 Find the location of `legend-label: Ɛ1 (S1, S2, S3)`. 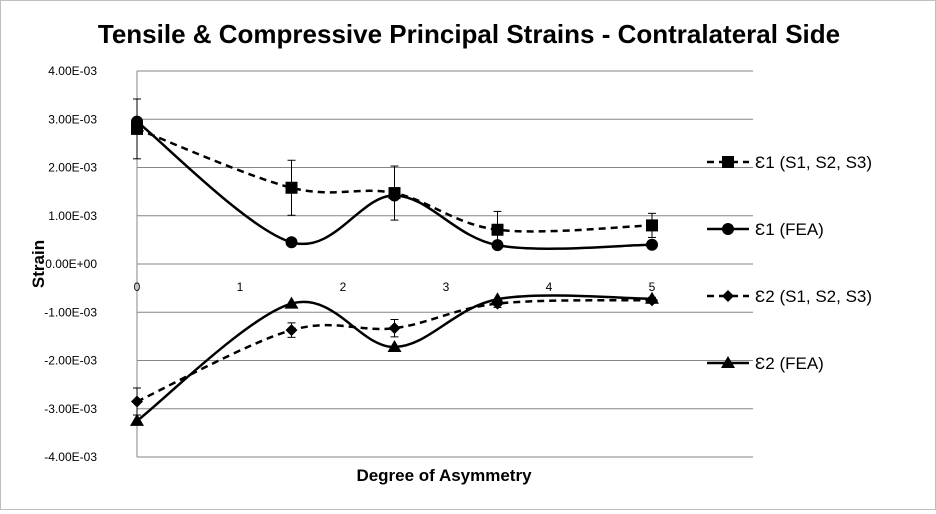

legend-label: Ɛ1 (S1, S2, S3) is located at coordinates (813, 162).